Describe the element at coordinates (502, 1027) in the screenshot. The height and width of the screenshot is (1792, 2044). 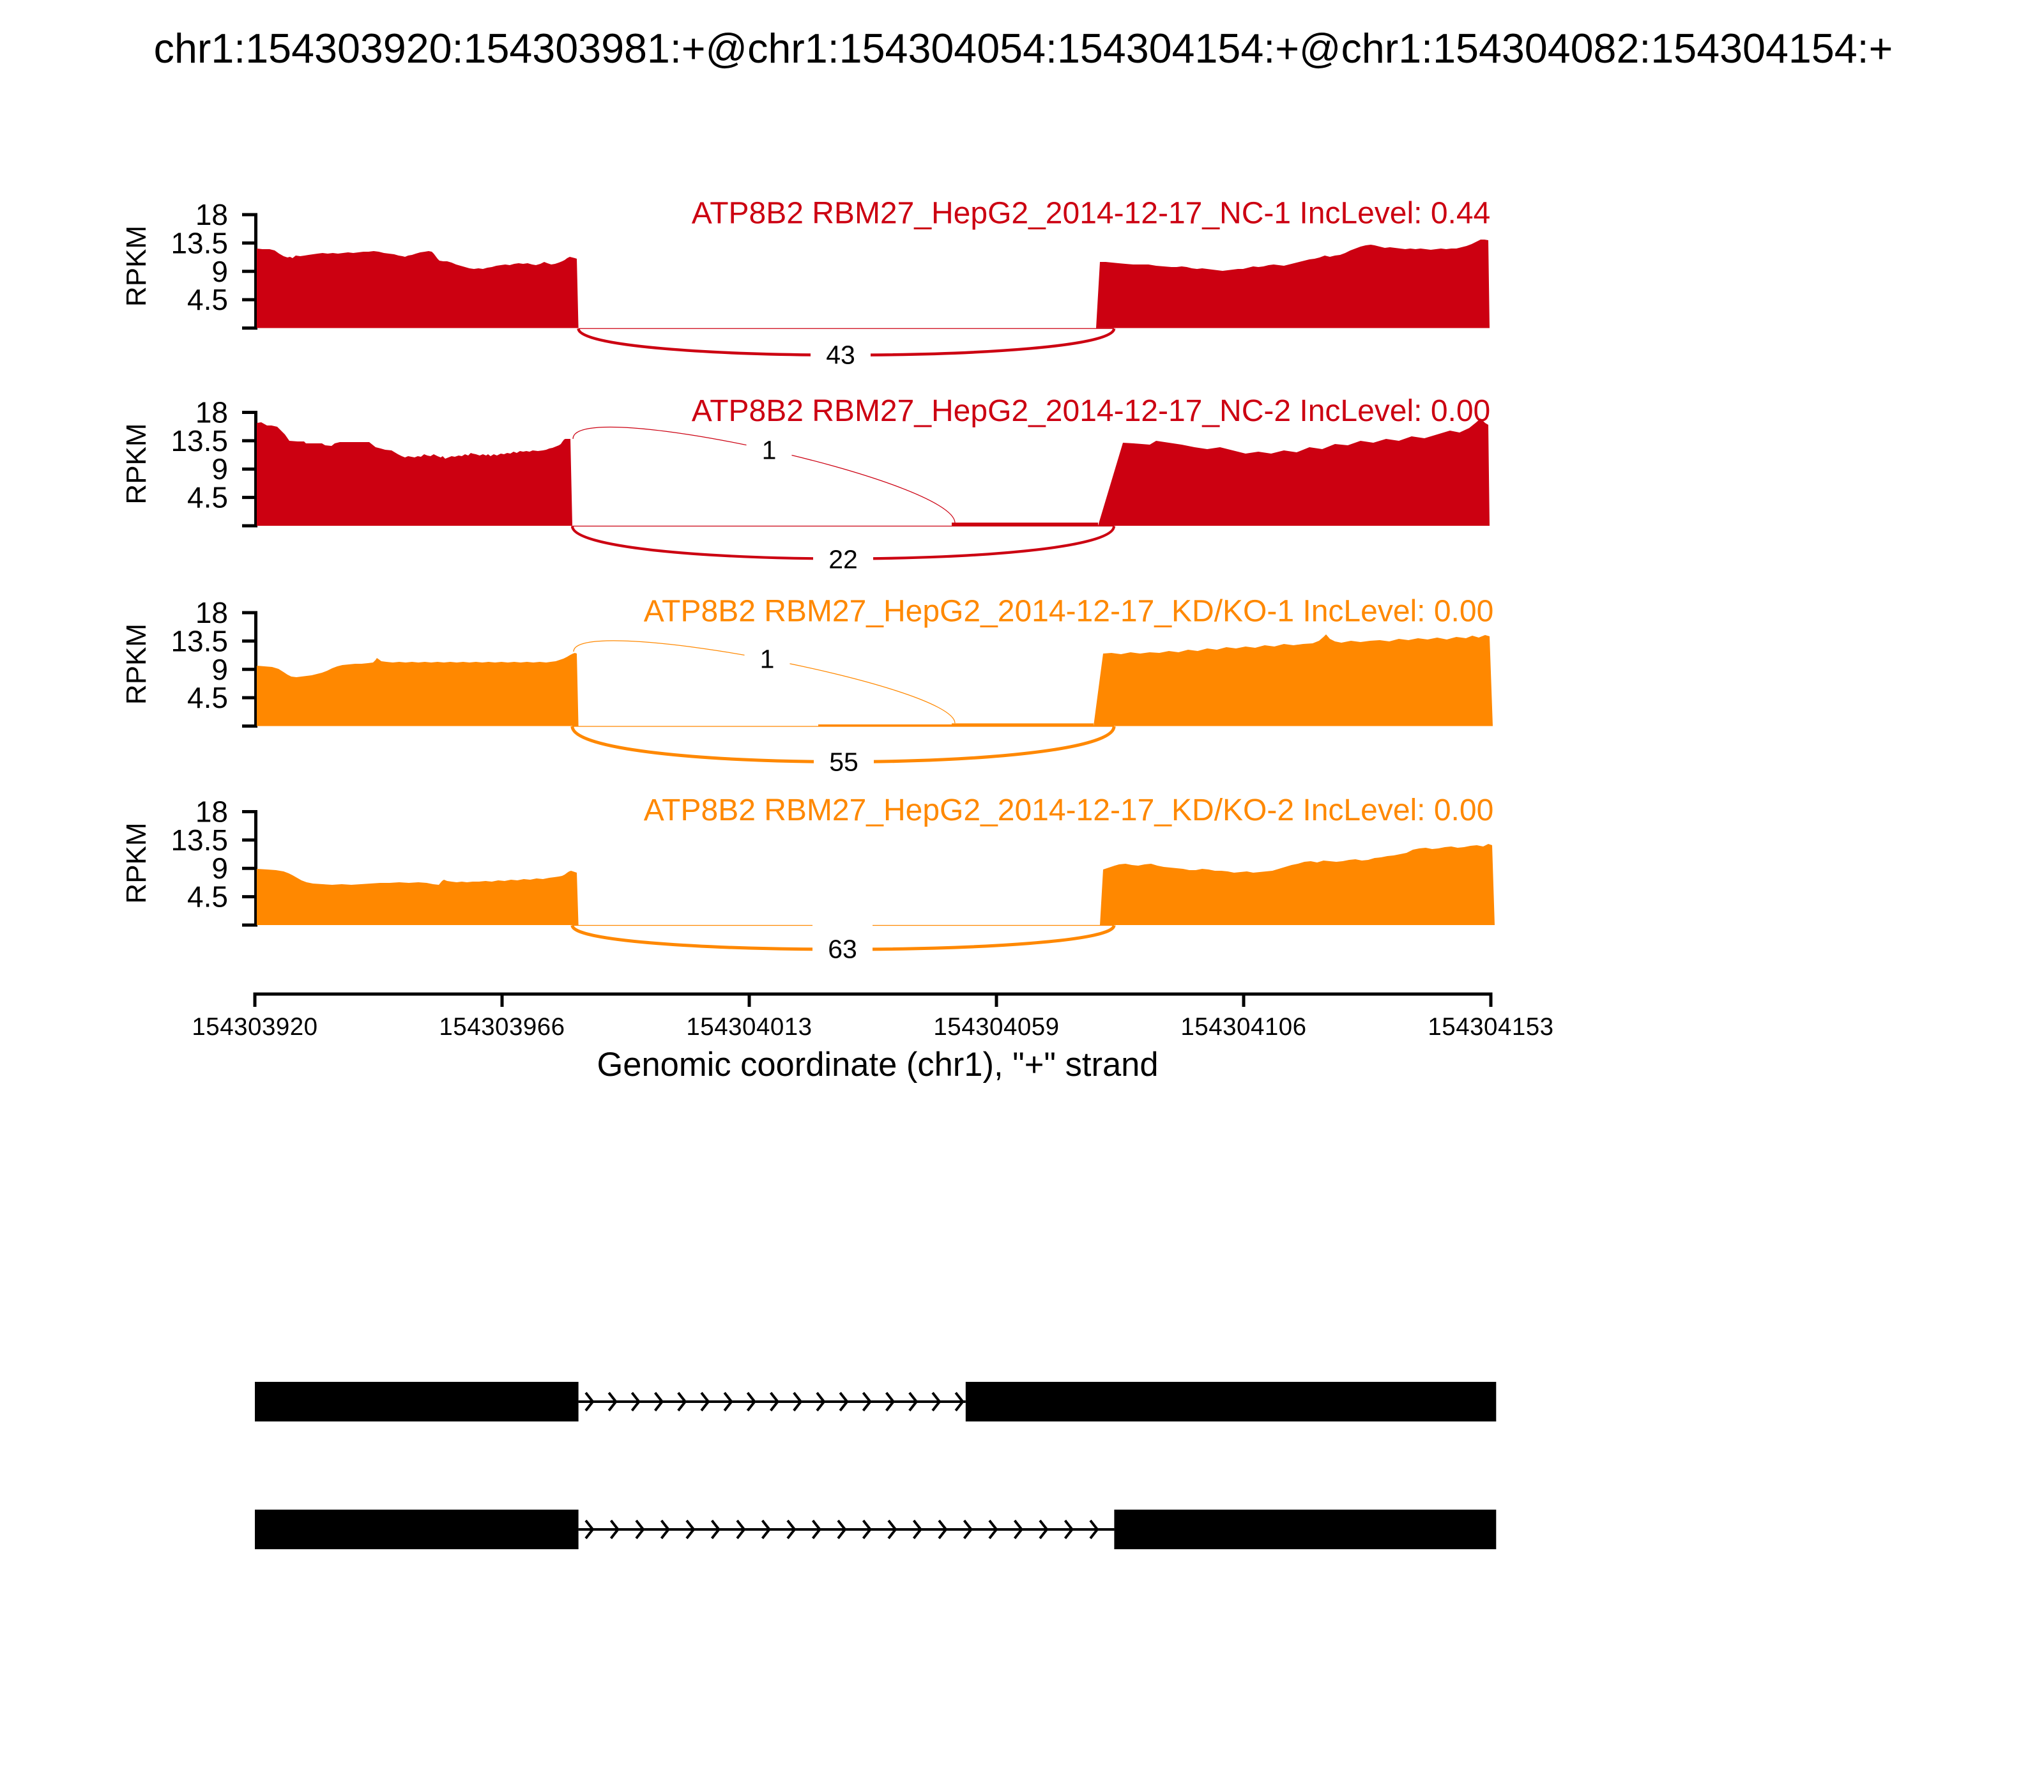
I see `svg-text: 154303966` at that location.